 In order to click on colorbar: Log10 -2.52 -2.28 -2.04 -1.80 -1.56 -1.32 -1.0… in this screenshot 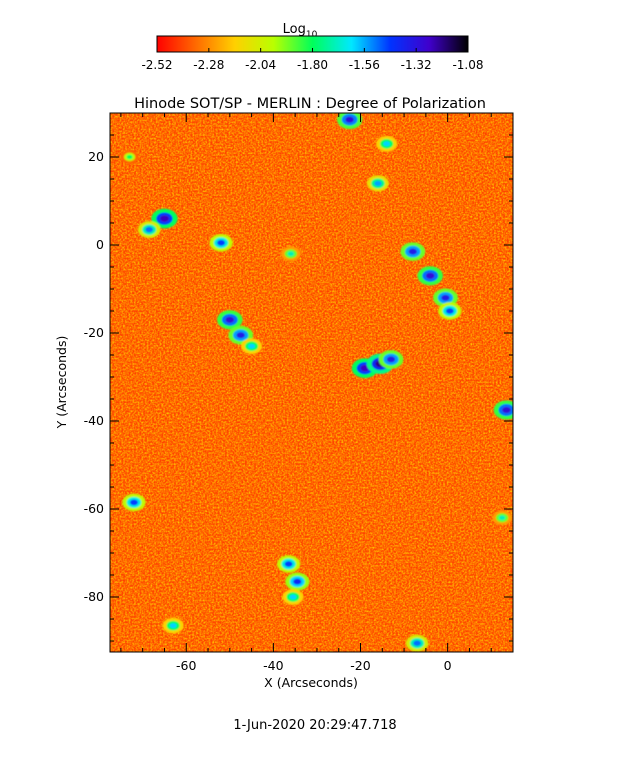, I will do `click(312, 47)`.